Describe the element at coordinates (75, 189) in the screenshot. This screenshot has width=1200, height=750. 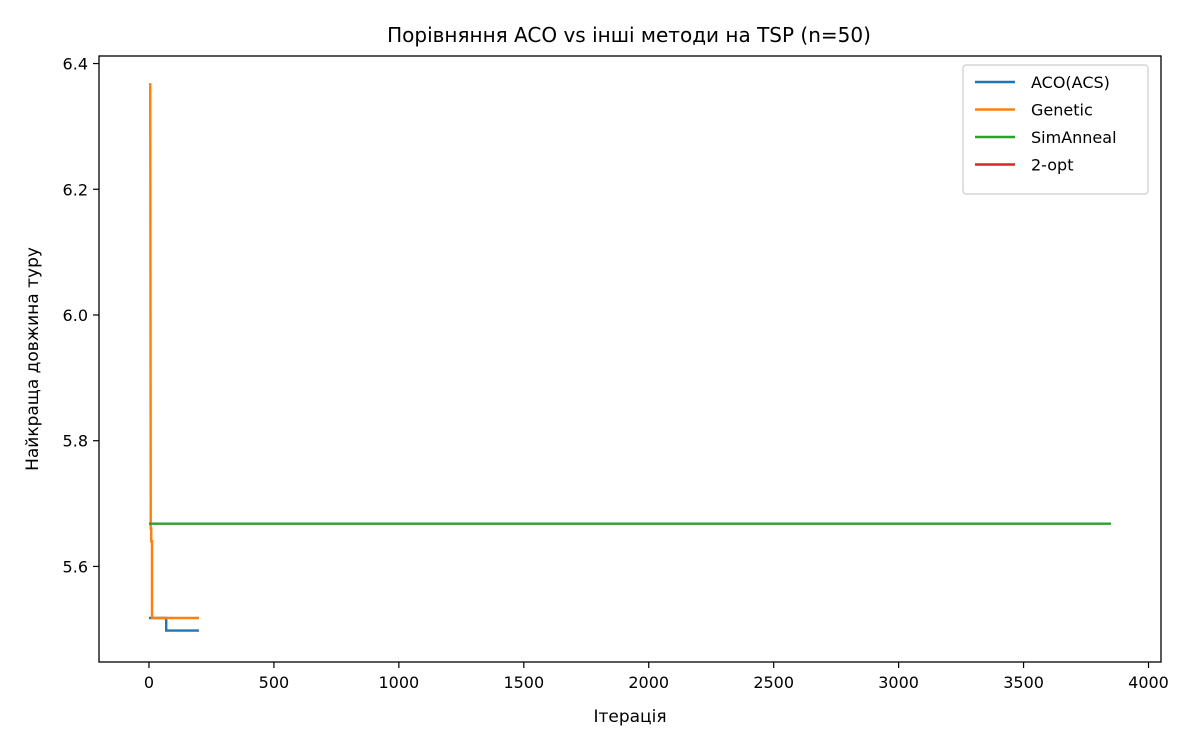
I see `y-tick-label-3: 6.2` at that location.